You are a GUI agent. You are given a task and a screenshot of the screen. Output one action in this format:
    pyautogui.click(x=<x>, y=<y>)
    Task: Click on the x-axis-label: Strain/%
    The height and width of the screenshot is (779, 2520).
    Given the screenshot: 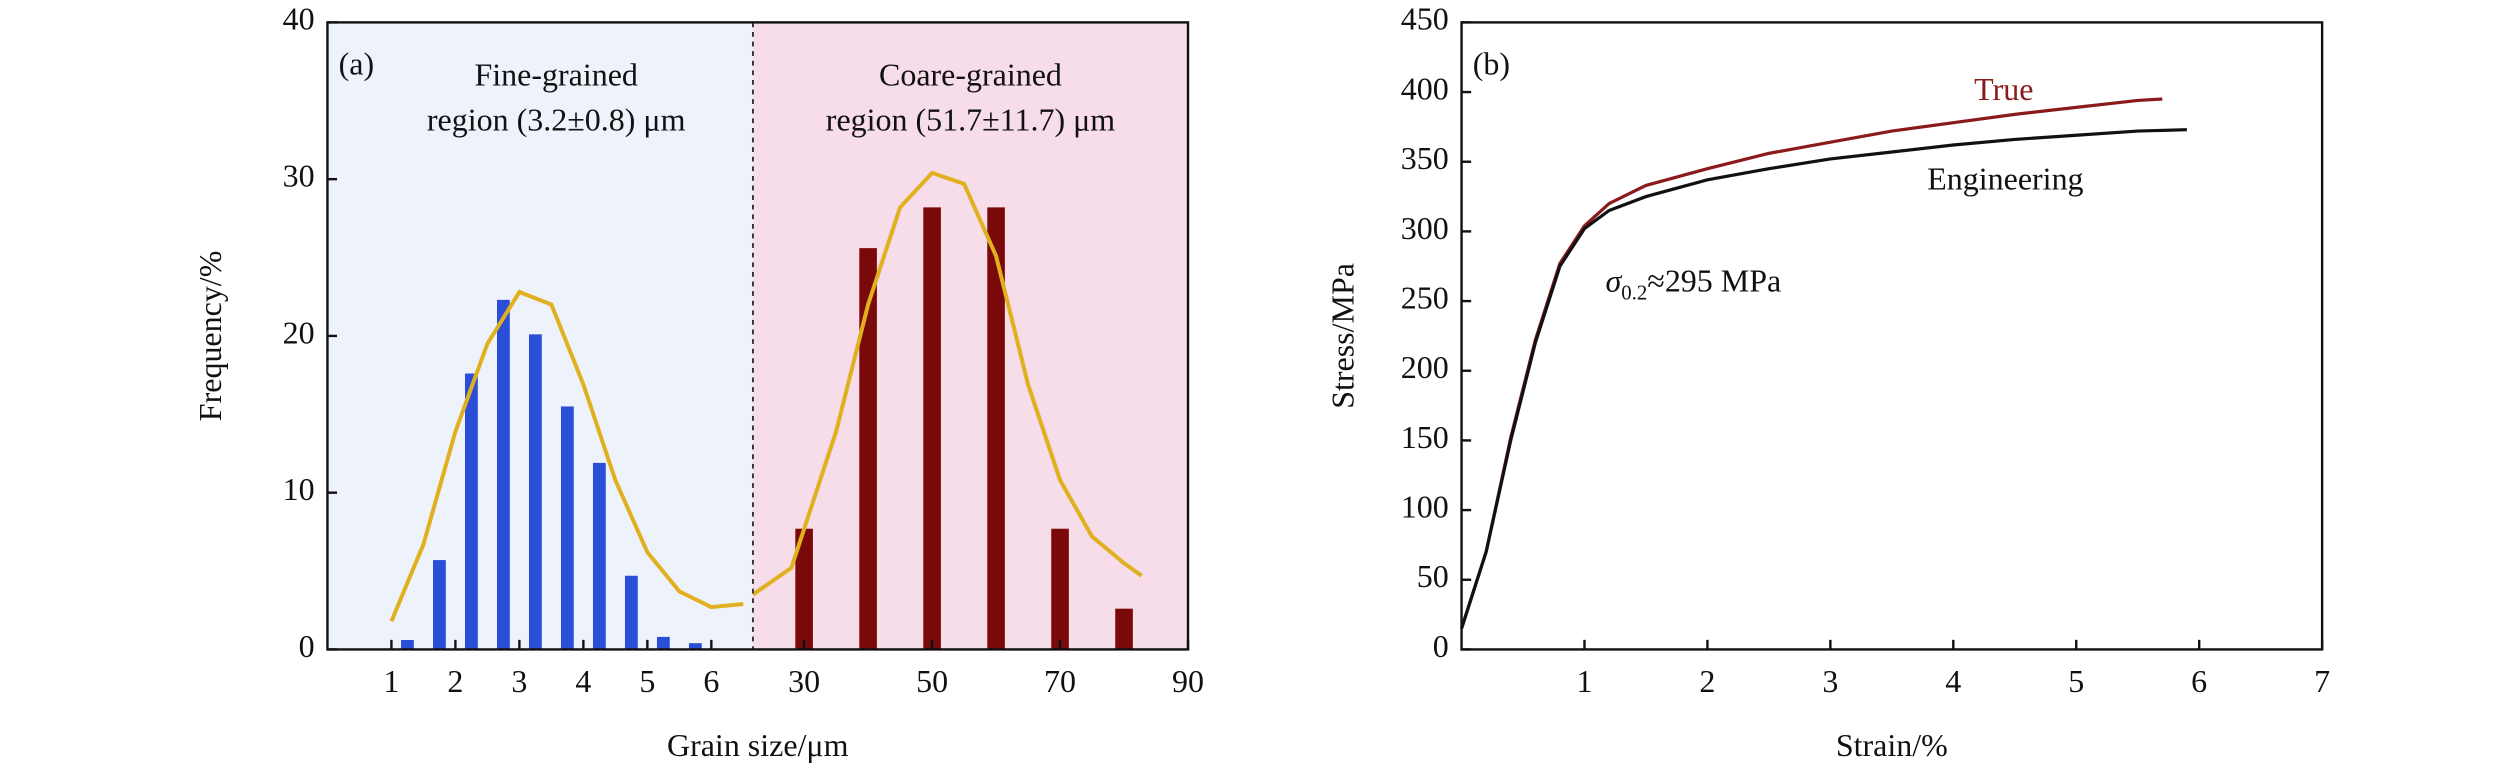 What is the action you would take?
    pyautogui.click(x=1892, y=745)
    